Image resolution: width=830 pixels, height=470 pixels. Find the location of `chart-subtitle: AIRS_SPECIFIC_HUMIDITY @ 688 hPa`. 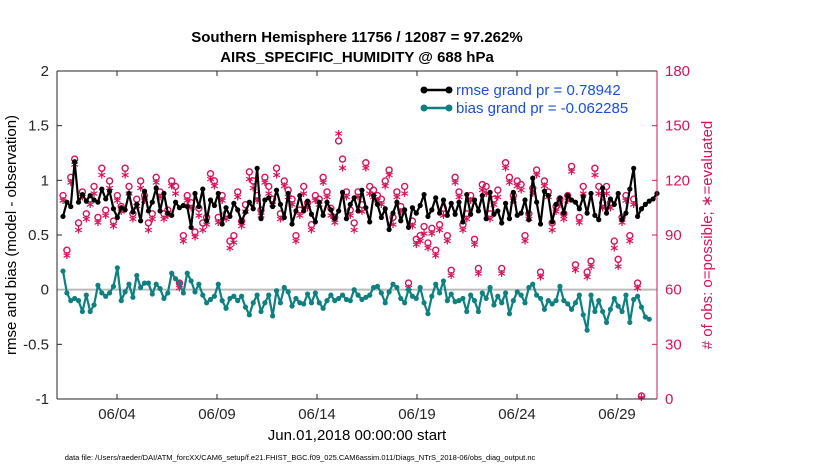

chart-subtitle: AIRS_SPECIFIC_HUMIDITY @ 688 hPa is located at coordinates (357, 57).